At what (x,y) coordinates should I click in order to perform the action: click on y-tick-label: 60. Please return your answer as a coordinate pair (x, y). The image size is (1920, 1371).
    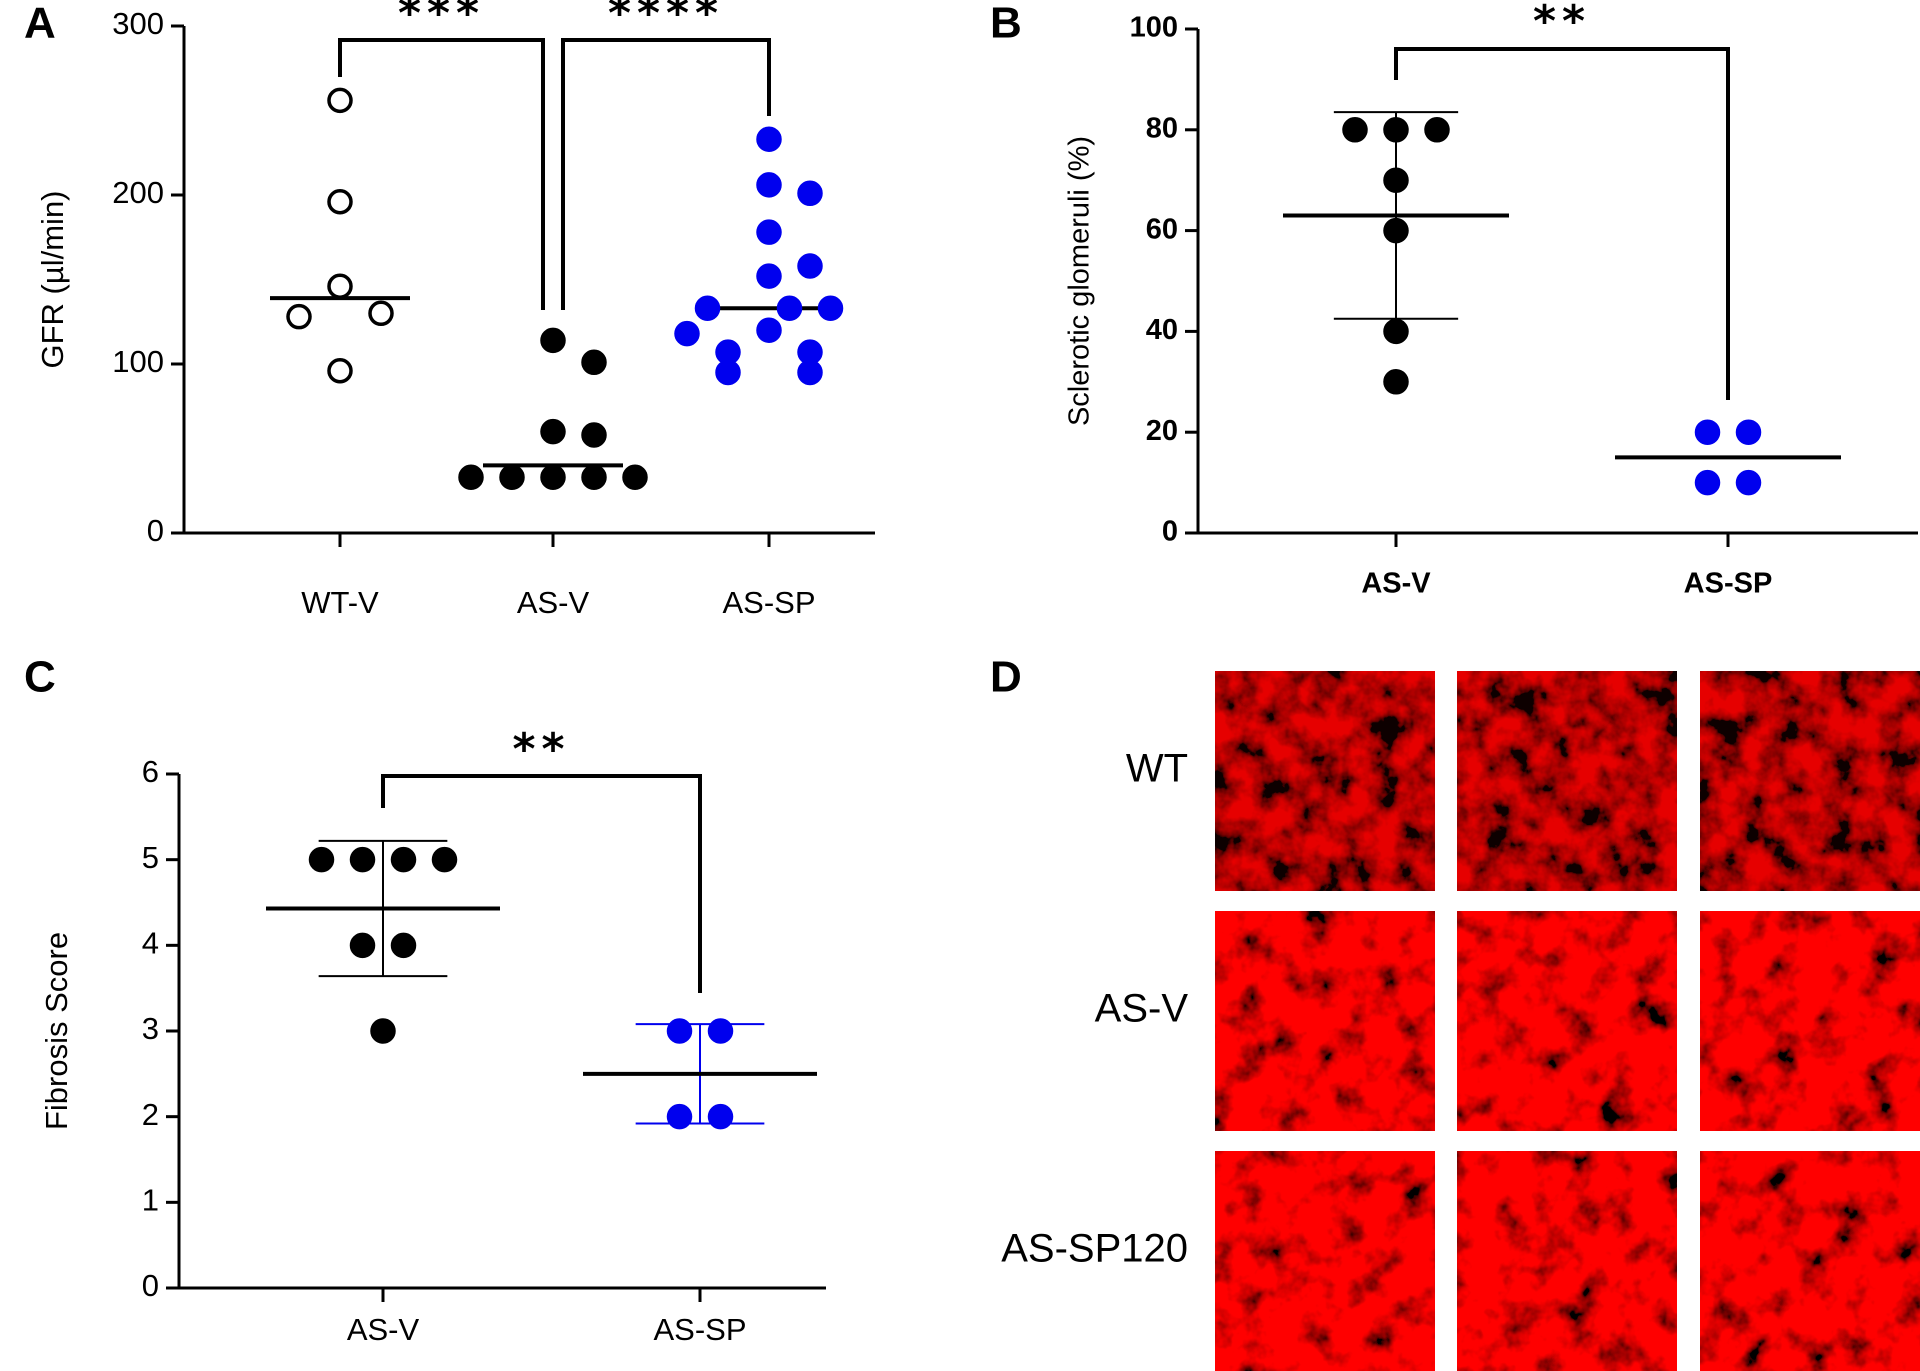
    Looking at the image, I should click on (1162, 229).